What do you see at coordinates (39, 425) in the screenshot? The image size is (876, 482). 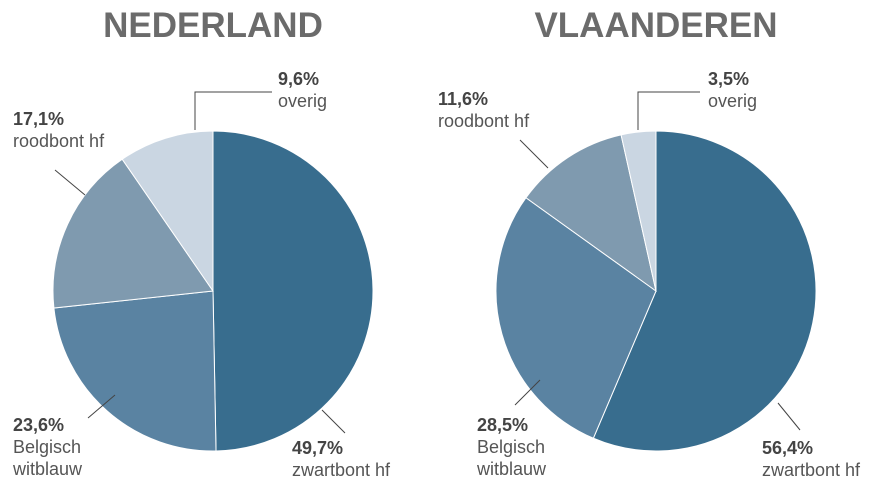 I see `value-label: 23,6%` at bounding box center [39, 425].